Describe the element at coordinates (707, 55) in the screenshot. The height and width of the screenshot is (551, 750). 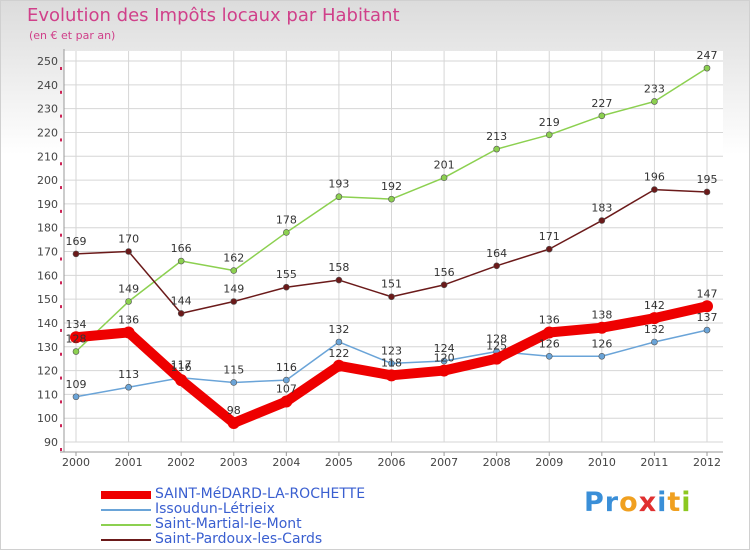
I see `data-label: 247` at that location.